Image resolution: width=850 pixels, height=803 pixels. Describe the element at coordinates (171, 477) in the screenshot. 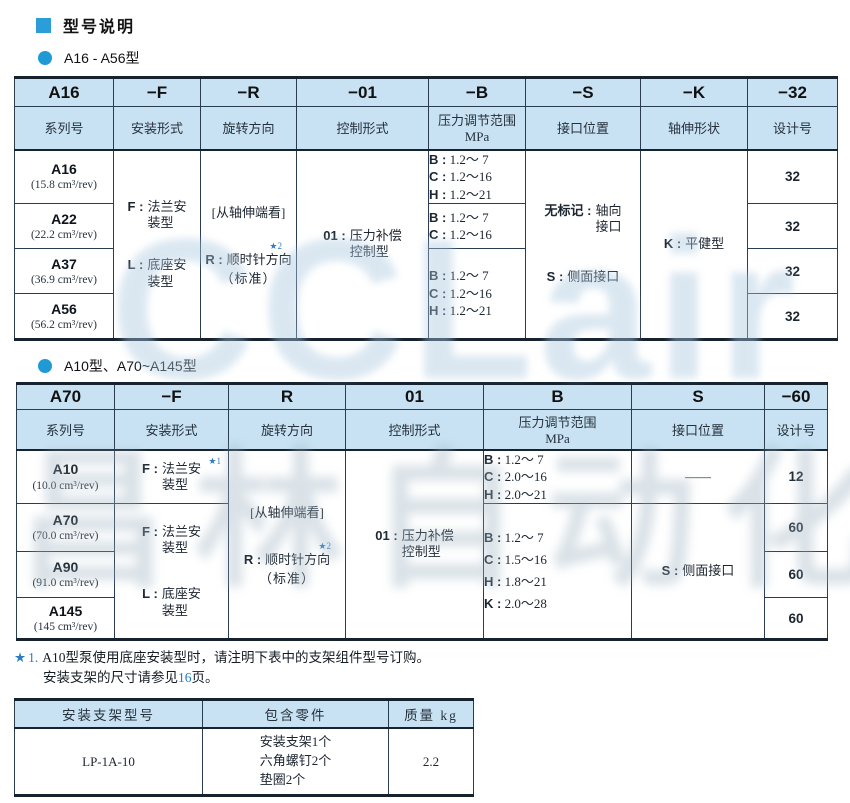

I see `mount-type-cell-a10: ★1 F : 法兰安 装型` at that location.